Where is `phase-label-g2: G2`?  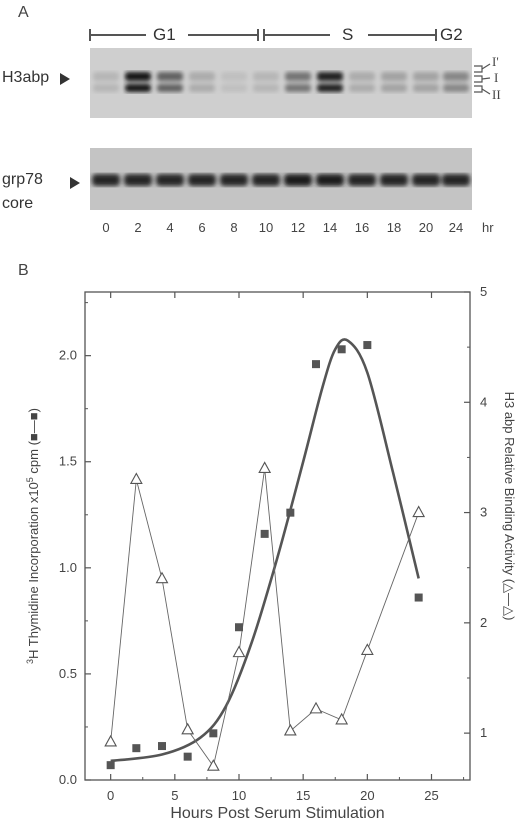 phase-label-g2: G2 is located at coordinates (451, 34).